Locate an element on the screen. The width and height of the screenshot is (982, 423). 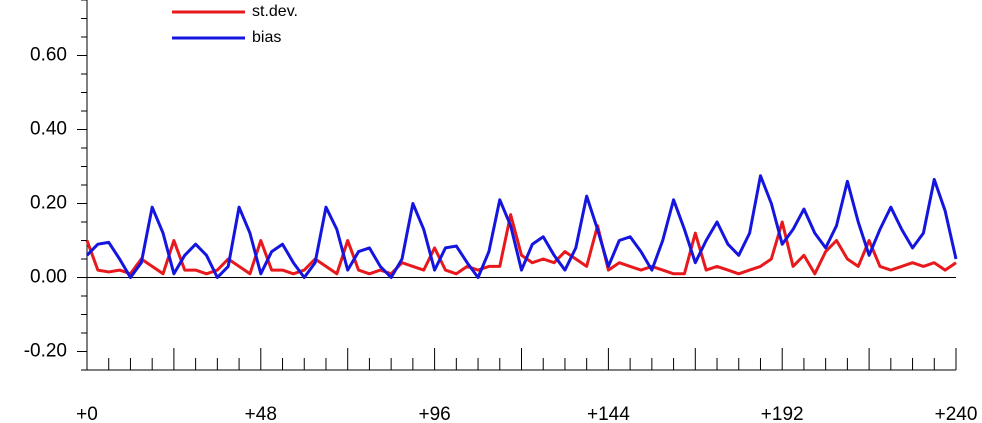
x-tick-label: +0 is located at coordinates (87, 413).